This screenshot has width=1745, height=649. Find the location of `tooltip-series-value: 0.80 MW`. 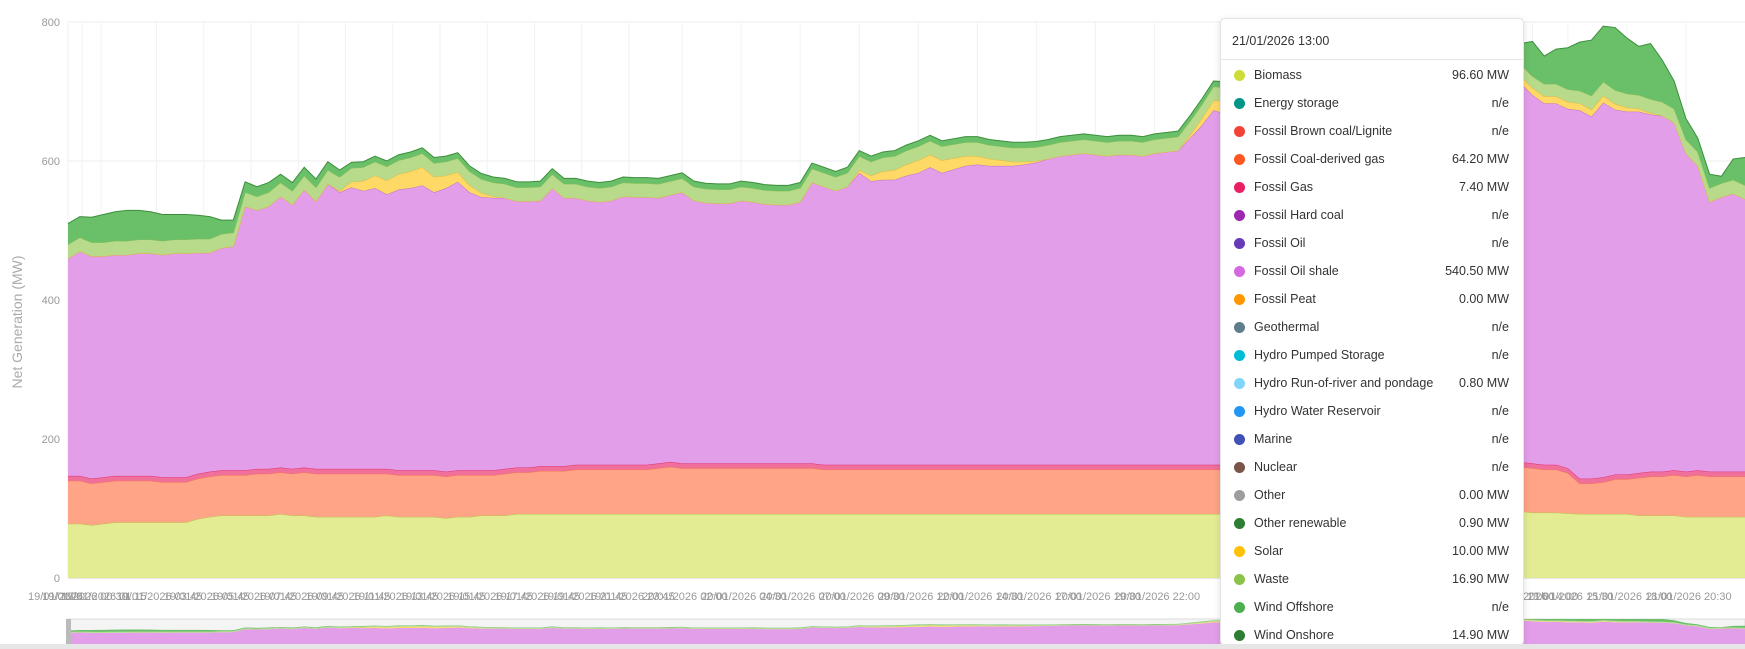

tooltip-series-value: 0.80 MW is located at coordinates (1483, 383).